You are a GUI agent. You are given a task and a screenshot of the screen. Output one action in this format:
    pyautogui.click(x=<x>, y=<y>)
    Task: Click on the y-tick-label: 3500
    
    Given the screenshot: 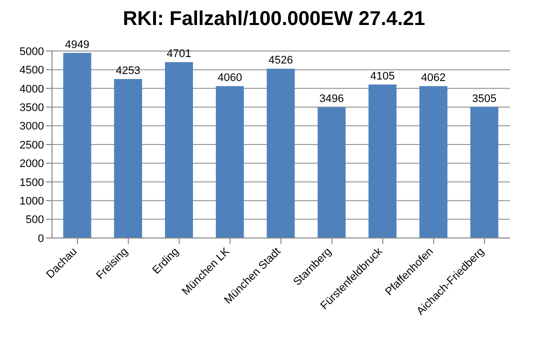 What is the action you would take?
    pyautogui.click(x=32, y=108)
    